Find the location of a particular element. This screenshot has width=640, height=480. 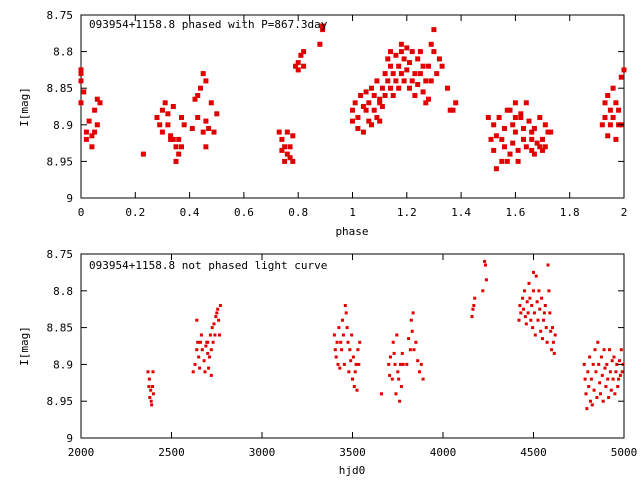

phased-x-tick-label: 1.8 is located at coordinates (570, 212).